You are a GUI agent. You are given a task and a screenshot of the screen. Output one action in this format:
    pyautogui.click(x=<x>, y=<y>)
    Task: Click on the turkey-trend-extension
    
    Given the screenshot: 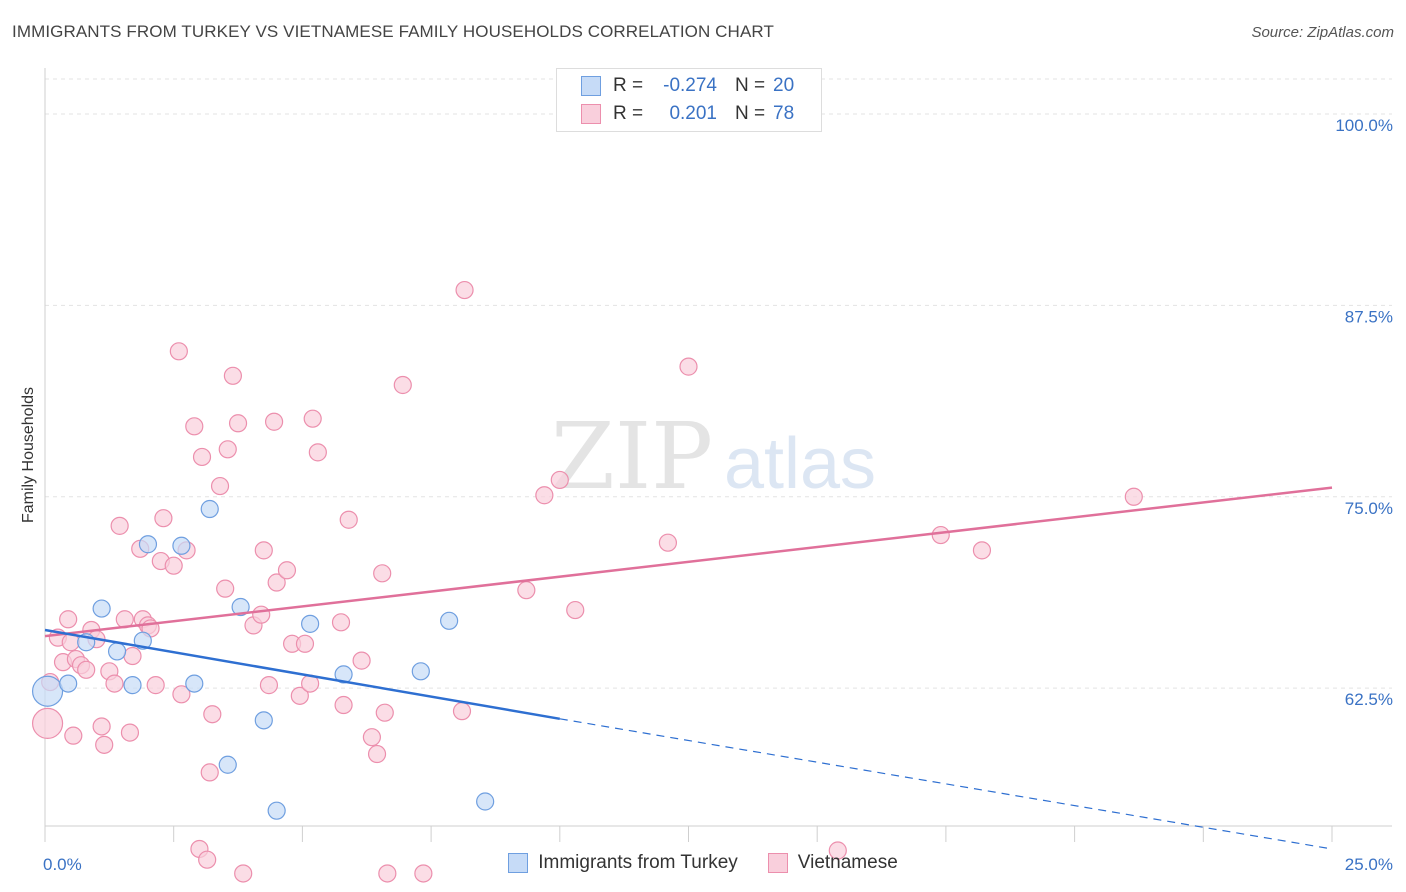 What is the action you would take?
    pyautogui.click(x=946, y=784)
    